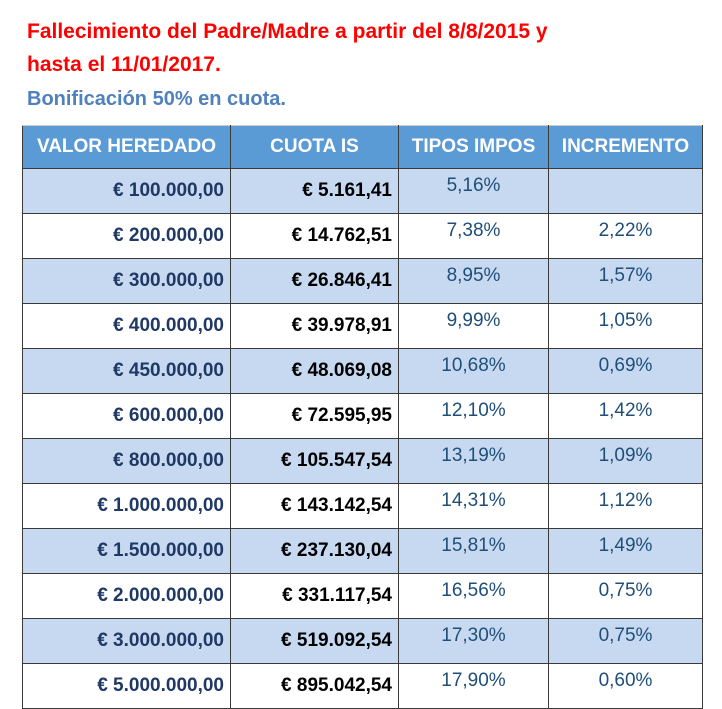 The height and width of the screenshot is (709, 722). Describe the element at coordinates (314, 191) in the screenshot. I see `table-cell: € 5.161,41` at that location.